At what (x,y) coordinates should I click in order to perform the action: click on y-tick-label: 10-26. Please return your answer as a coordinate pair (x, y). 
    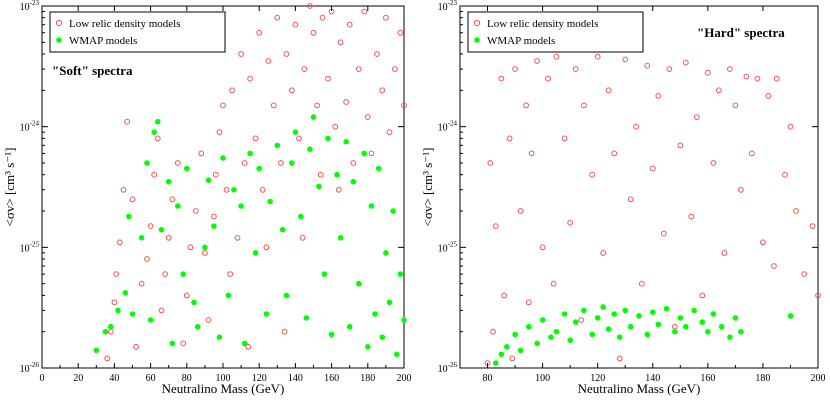
    Looking at the image, I should click on (30, 368).